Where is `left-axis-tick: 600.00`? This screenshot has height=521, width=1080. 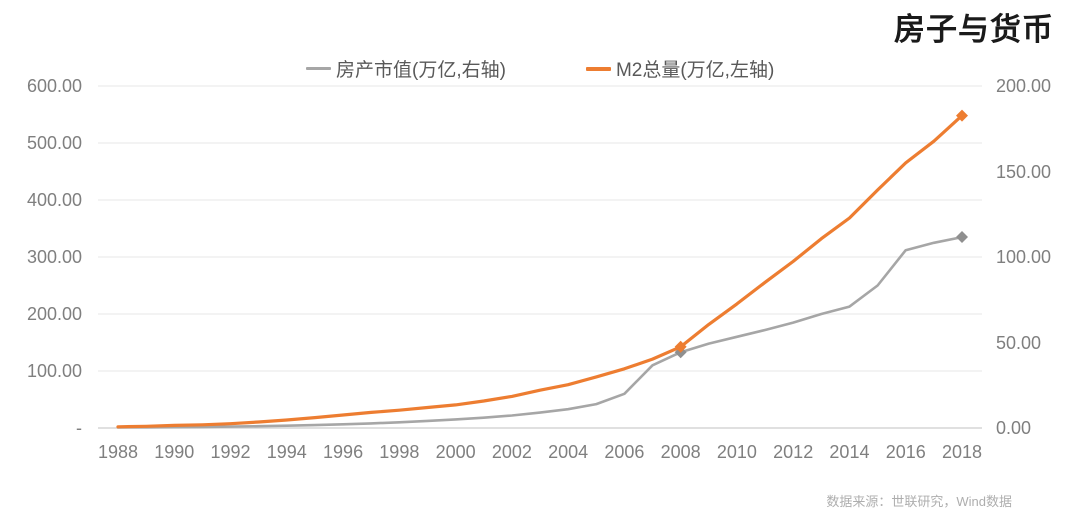 left-axis-tick: 600.00 is located at coordinates (54, 86).